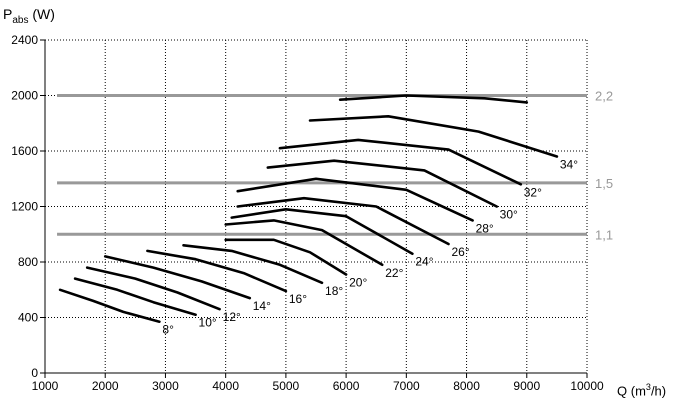 This screenshot has height=403, width=683. What do you see at coordinates (24, 96) in the screenshot?
I see `y-tick-label: 2000` at bounding box center [24, 96].